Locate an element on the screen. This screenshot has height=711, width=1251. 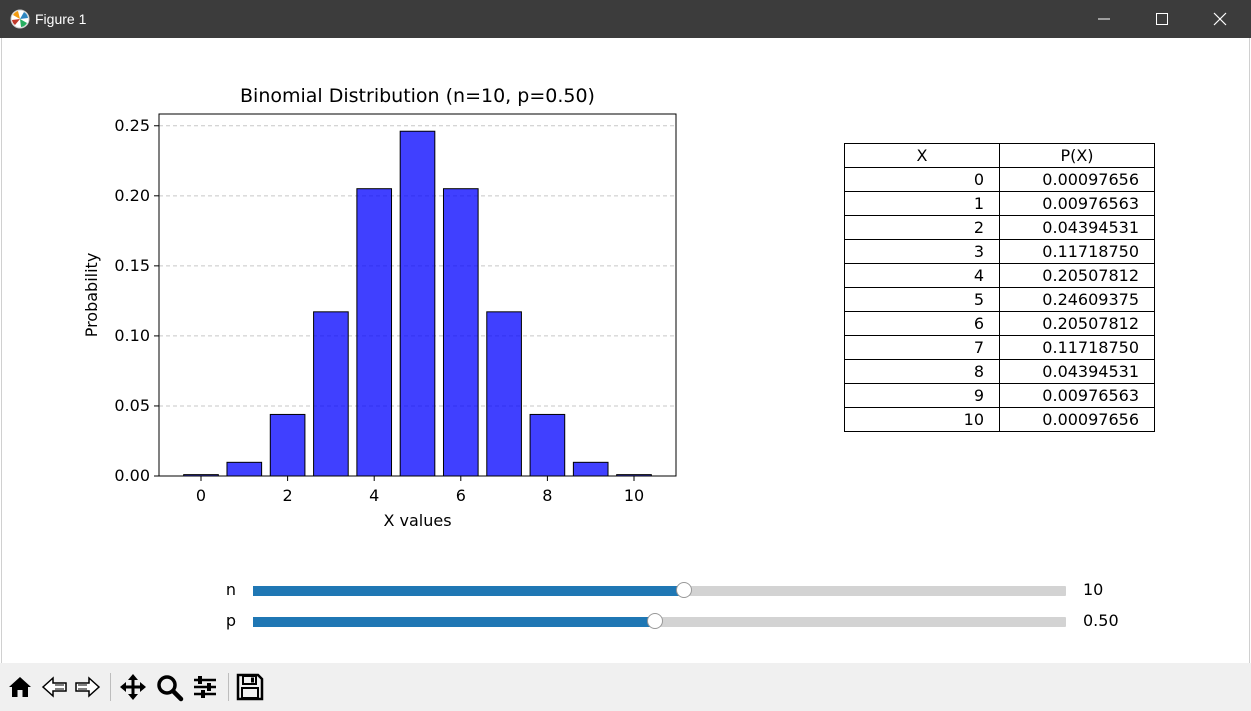
navigation-toolbar is located at coordinates (625, 687).